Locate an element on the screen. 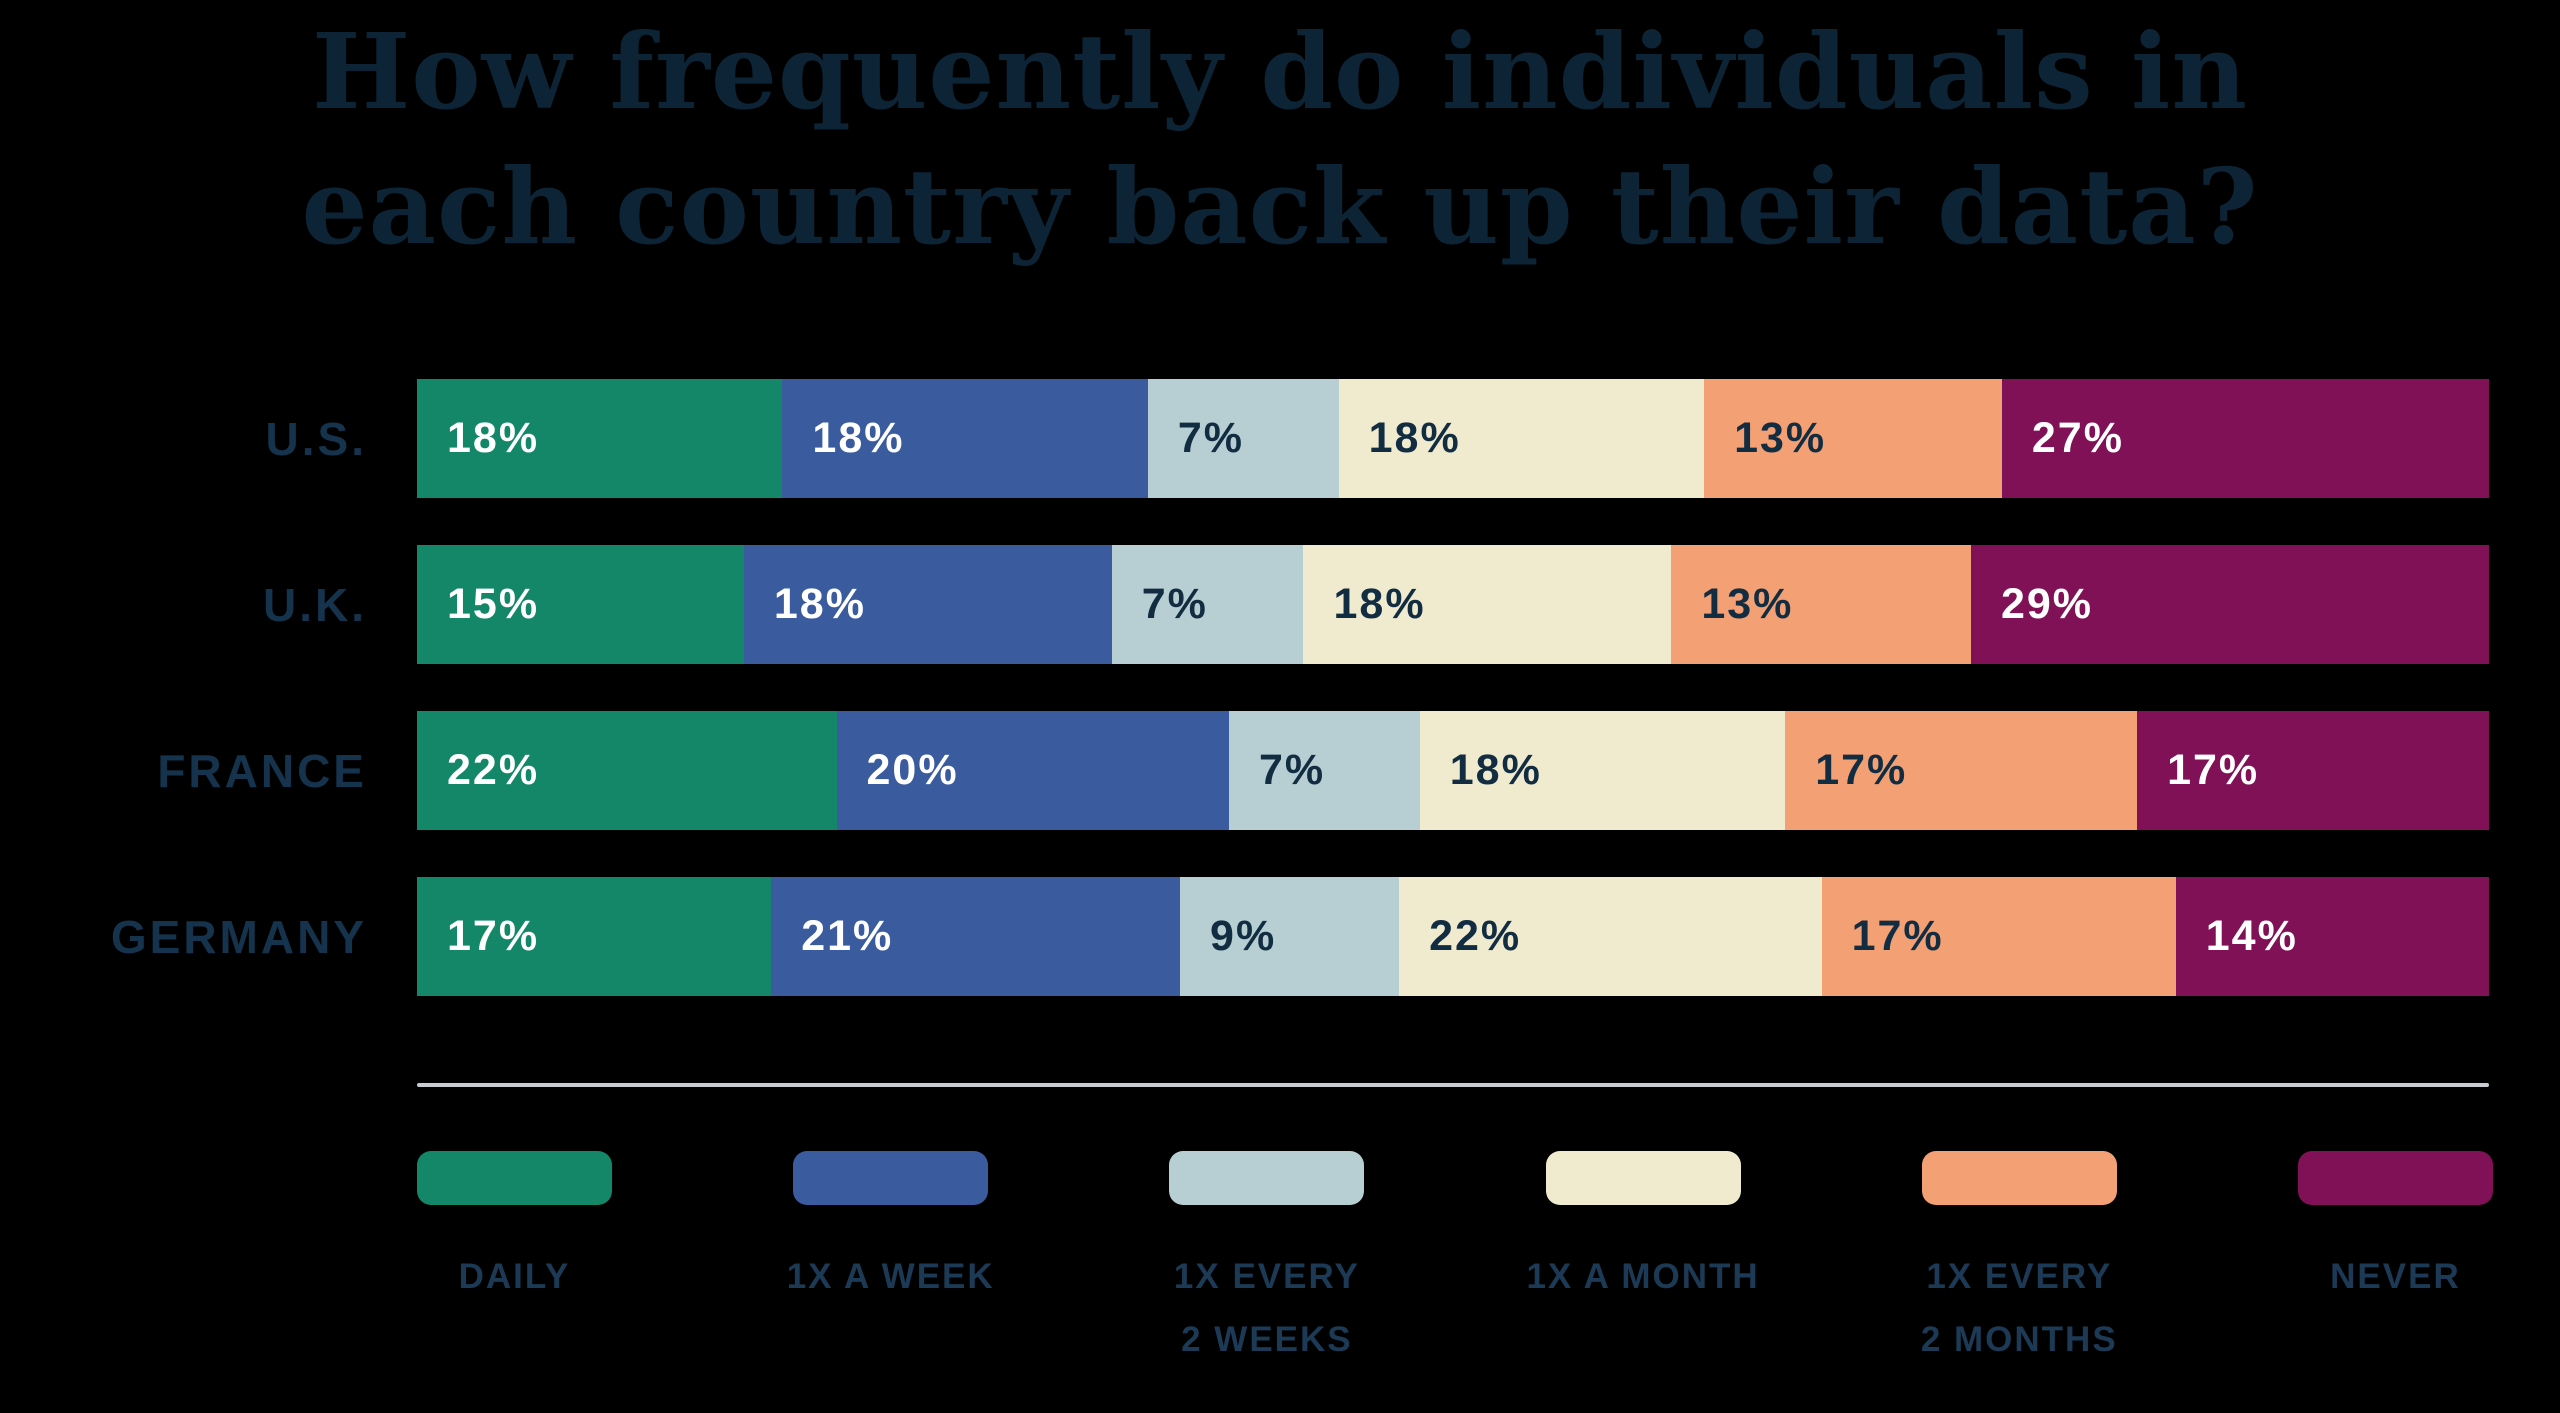 This screenshot has width=2560, height=1413. legend-item: 1X EVERY 2 WEEKS is located at coordinates (1267, 1261).